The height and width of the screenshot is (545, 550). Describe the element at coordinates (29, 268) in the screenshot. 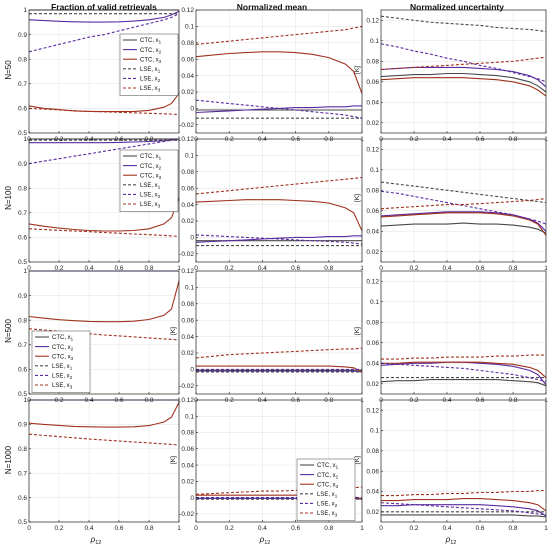

I see `x-tick-label-r1c0: 0` at that location.